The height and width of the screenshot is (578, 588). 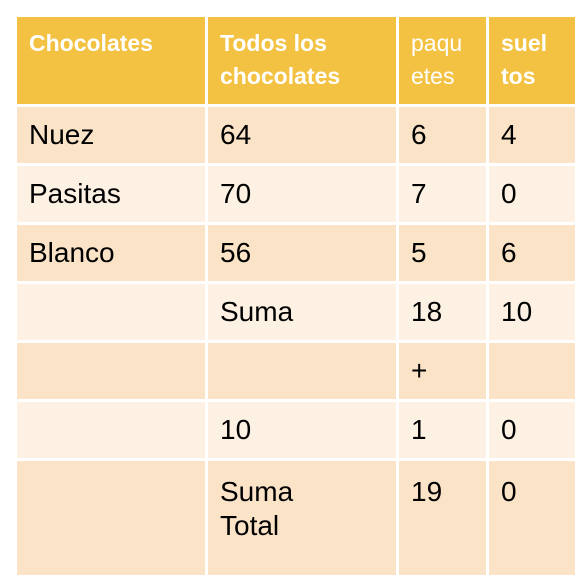 I want to click on suma-total-paquetes: 19, so click(x=442, y=518).